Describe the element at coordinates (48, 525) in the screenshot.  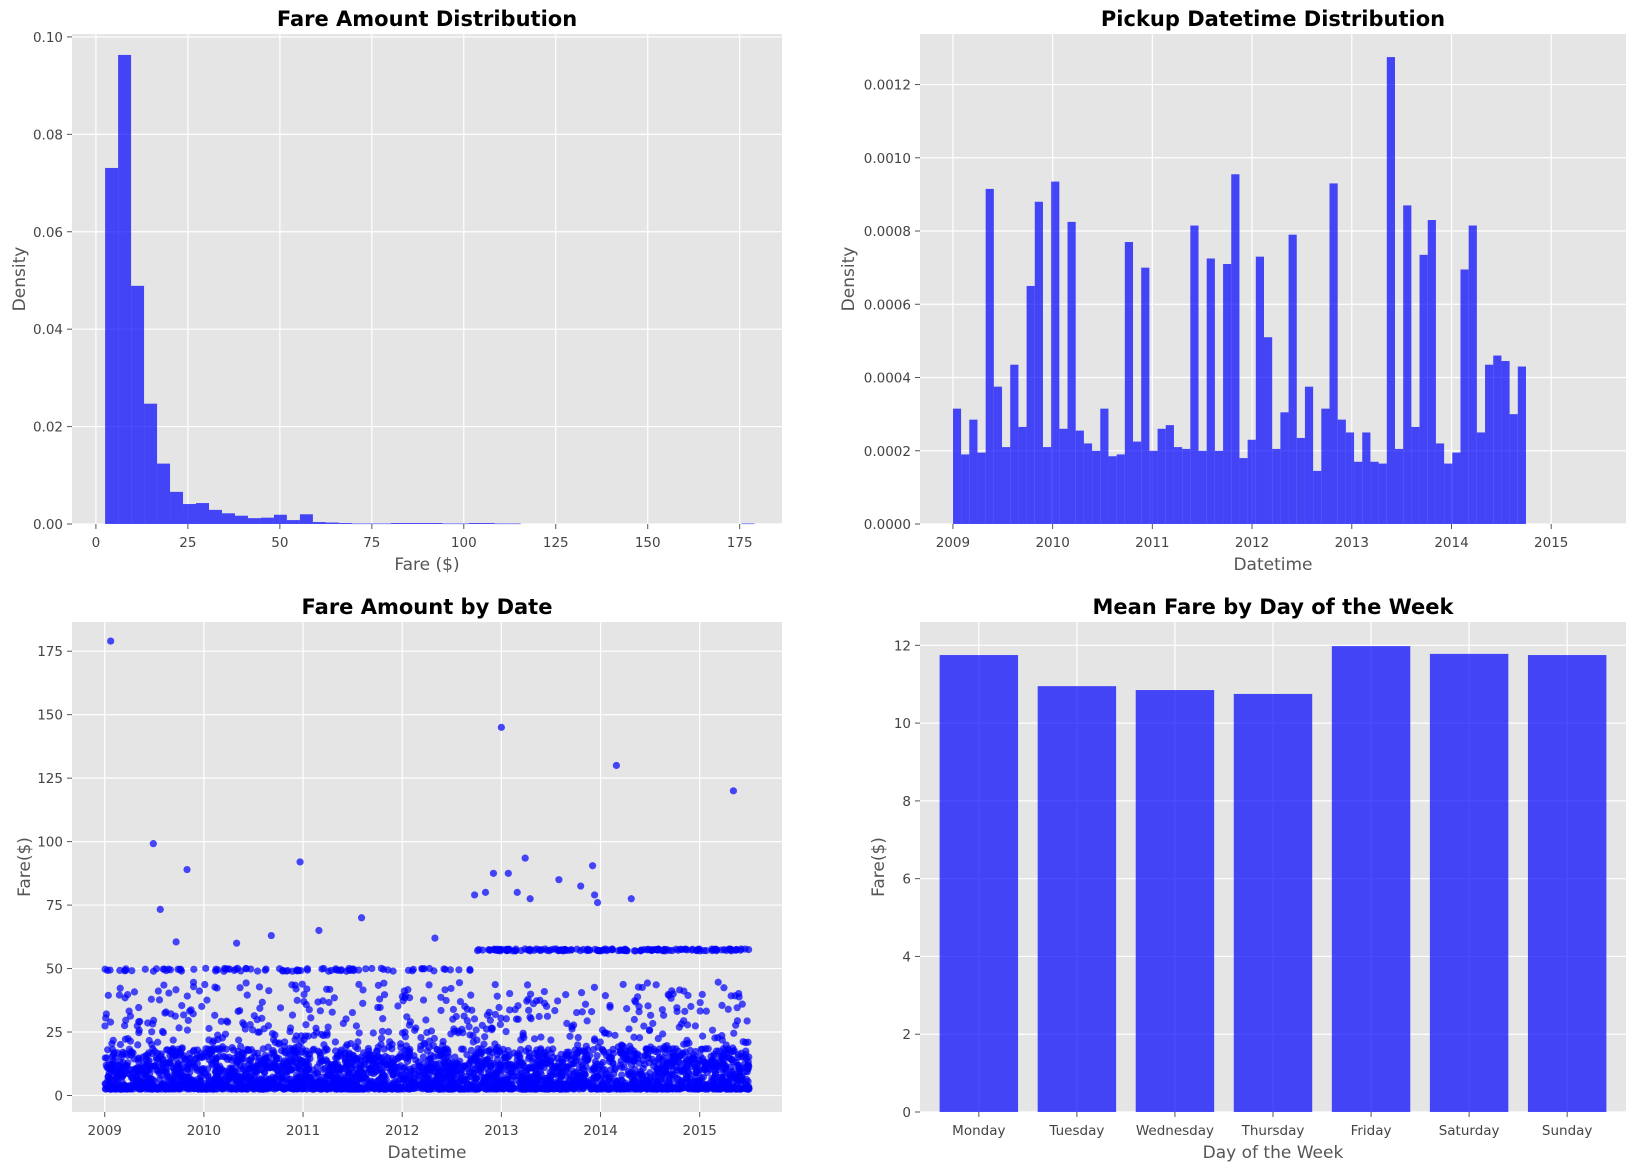
I see `y-tick-label: 0.00` at that location.